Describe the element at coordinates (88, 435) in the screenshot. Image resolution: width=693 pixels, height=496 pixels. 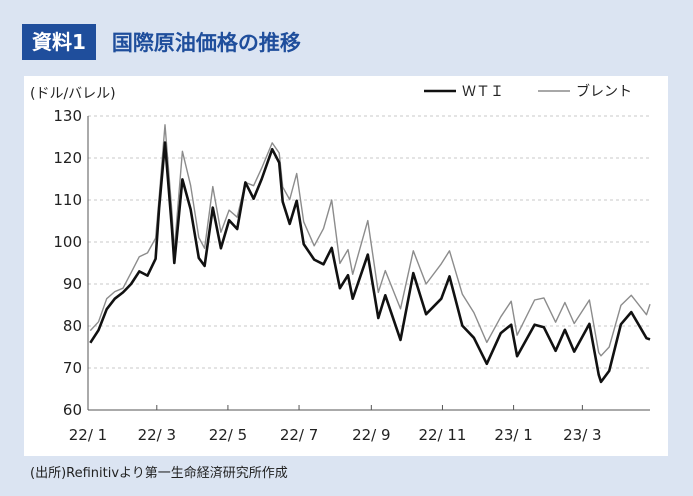
I see `x-tick-label: 22/ 1` at that location.